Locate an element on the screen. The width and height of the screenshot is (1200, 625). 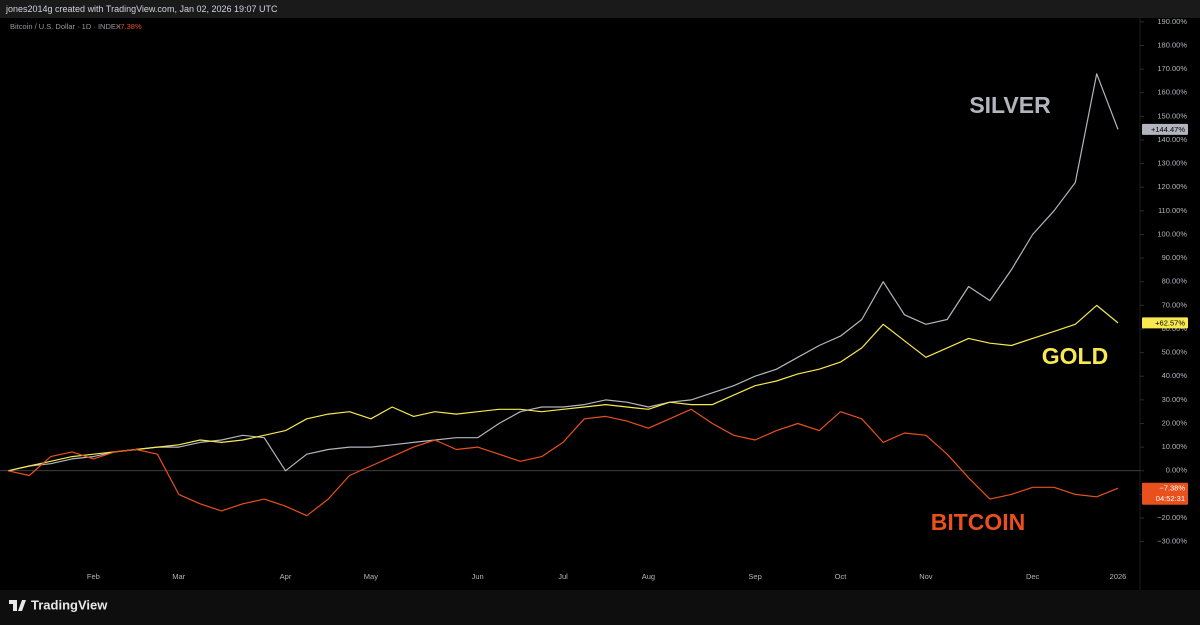
brand-logo: TradingView is located at coordinates (58, 604).